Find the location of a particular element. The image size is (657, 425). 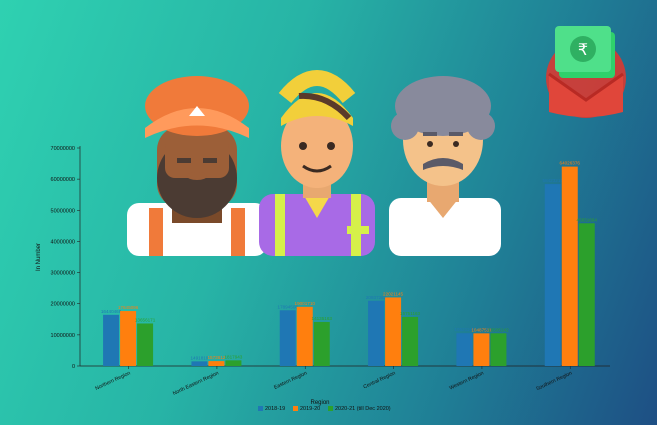

bar-value-label: 15751163 is located at coordinates (410, 313).